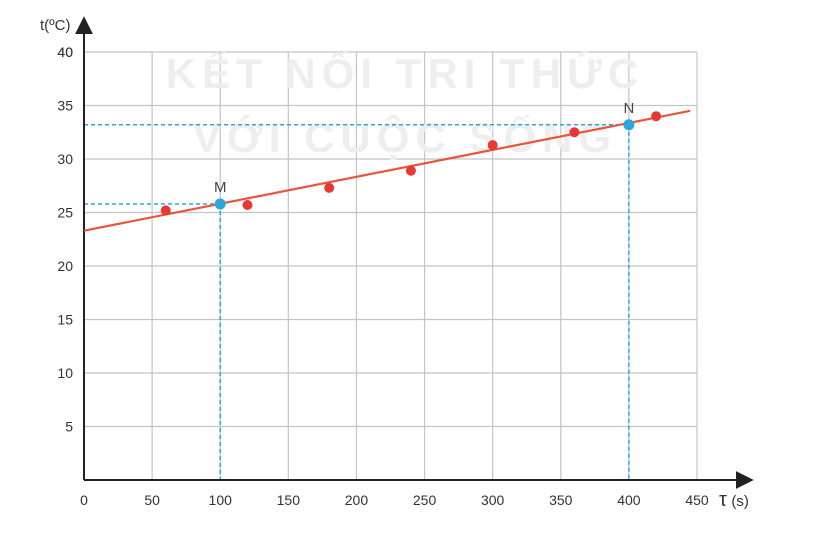 Image resolution: width=813 pixels, height=537 pixels. I want to click on y-tick-label: 35, so click(65, 106).